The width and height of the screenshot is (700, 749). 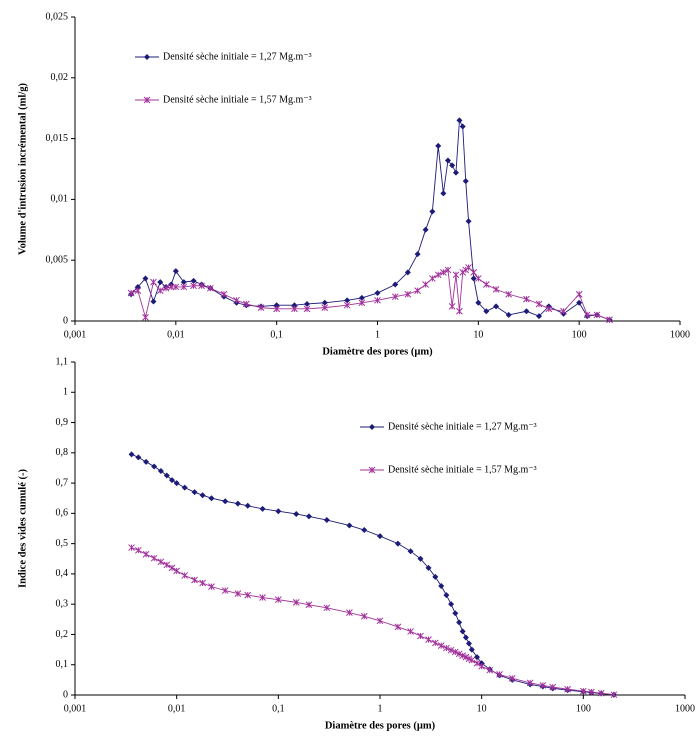 I want to click on y-tick-label: 0,2, so click(x=62, y=634).